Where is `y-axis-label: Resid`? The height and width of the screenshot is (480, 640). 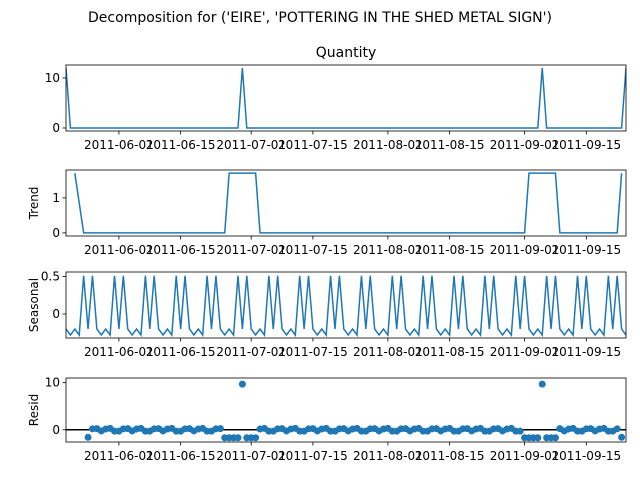
y-axis-label: Resid is located at coordinates (34, 410).